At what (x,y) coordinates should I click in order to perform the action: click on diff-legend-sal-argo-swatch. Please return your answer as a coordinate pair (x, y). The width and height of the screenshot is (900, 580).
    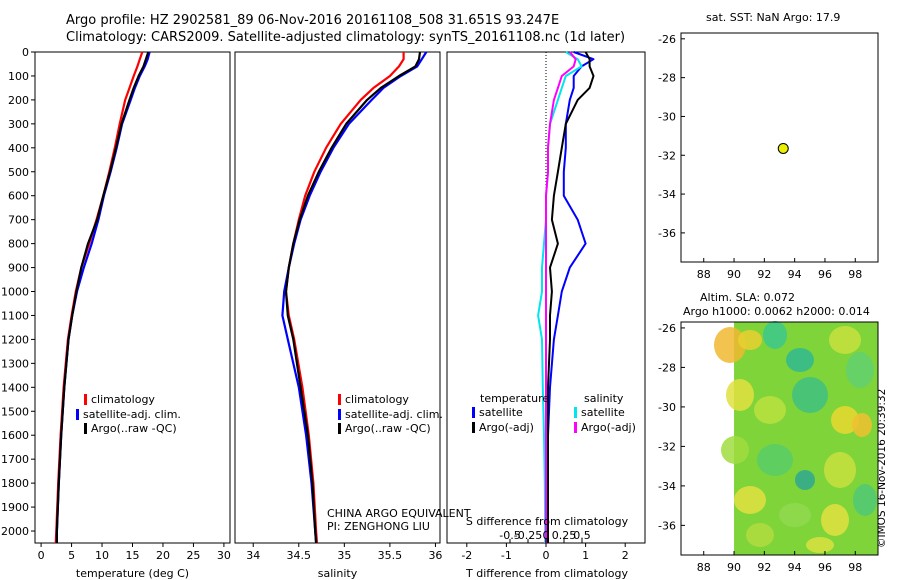
    Looking at the image, I should click on (575, 427).